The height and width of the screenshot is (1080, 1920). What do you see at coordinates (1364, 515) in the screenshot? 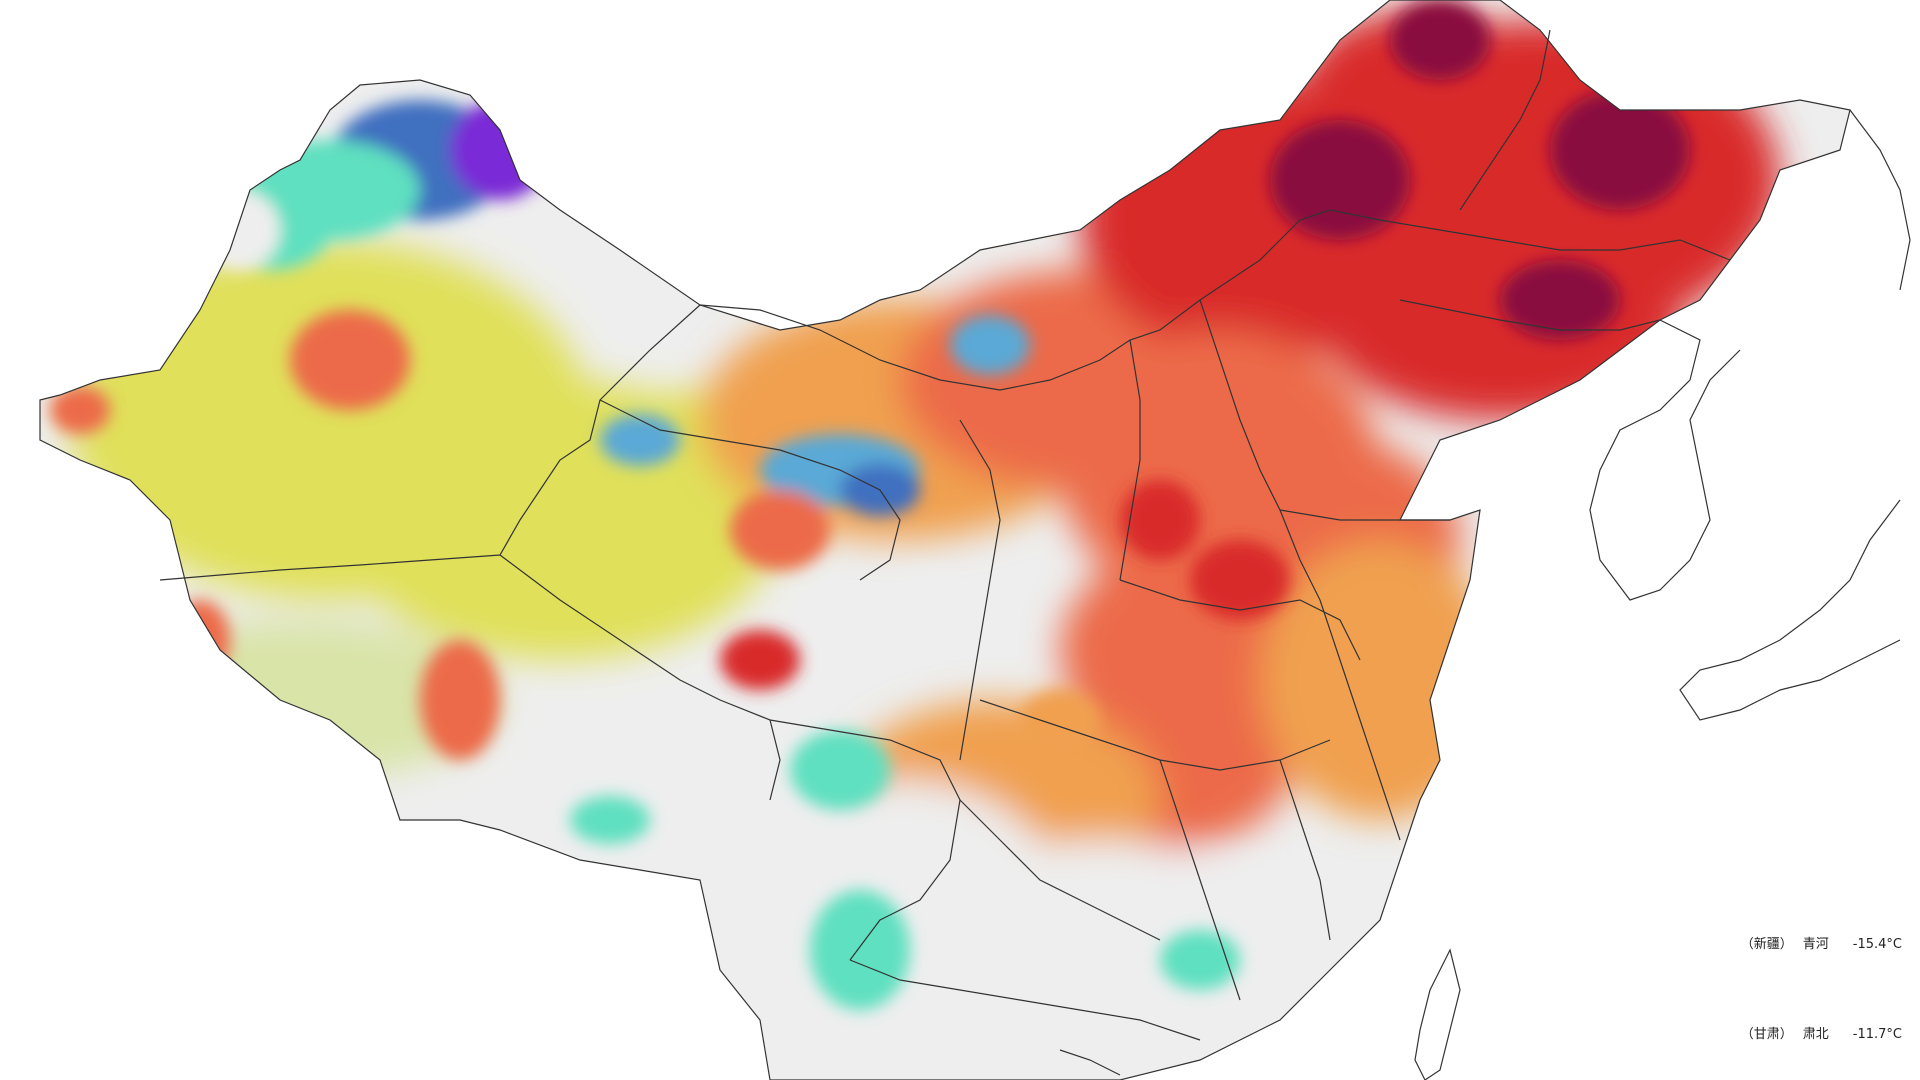
I see `shandong-boundary` at bounding box center [1364, 515].